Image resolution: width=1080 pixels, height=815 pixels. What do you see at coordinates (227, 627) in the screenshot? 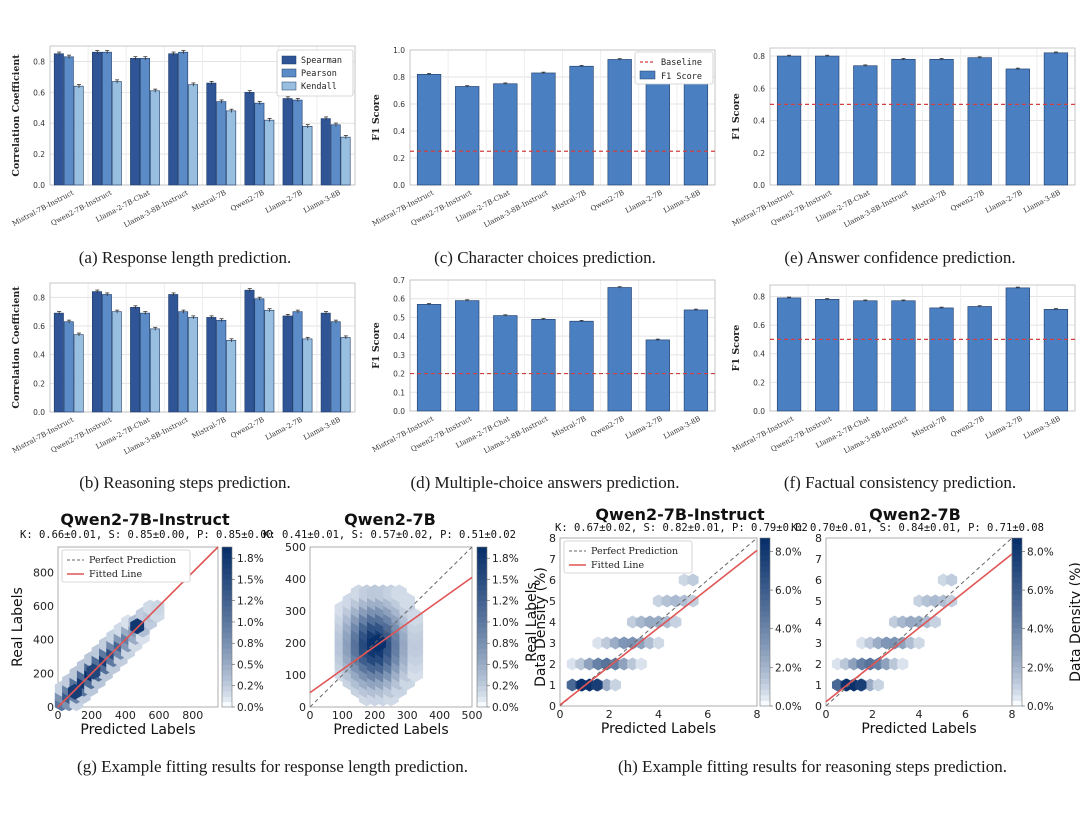
I see `colorbar-frame` at bounding box center [227, 627].